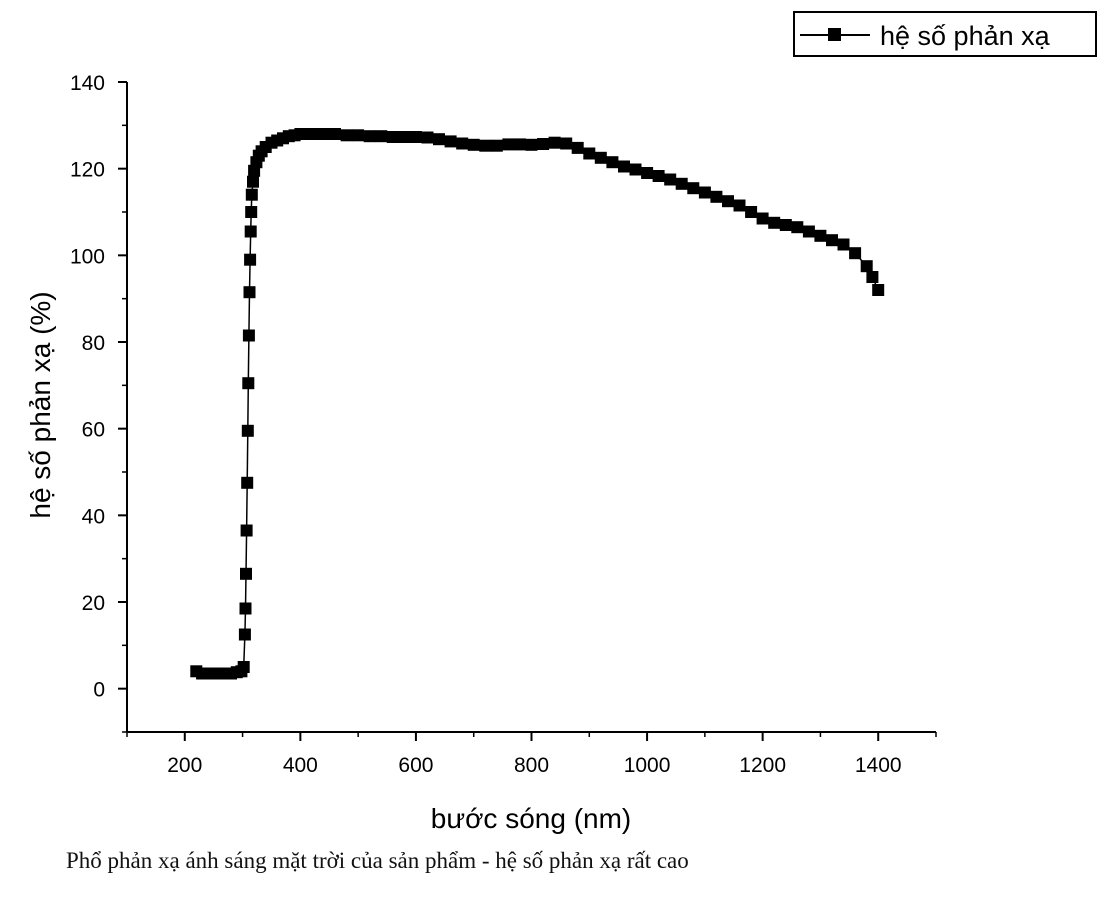  I want to click on y-axis-title: hệ số phản xạ (%), so click(40, 404).